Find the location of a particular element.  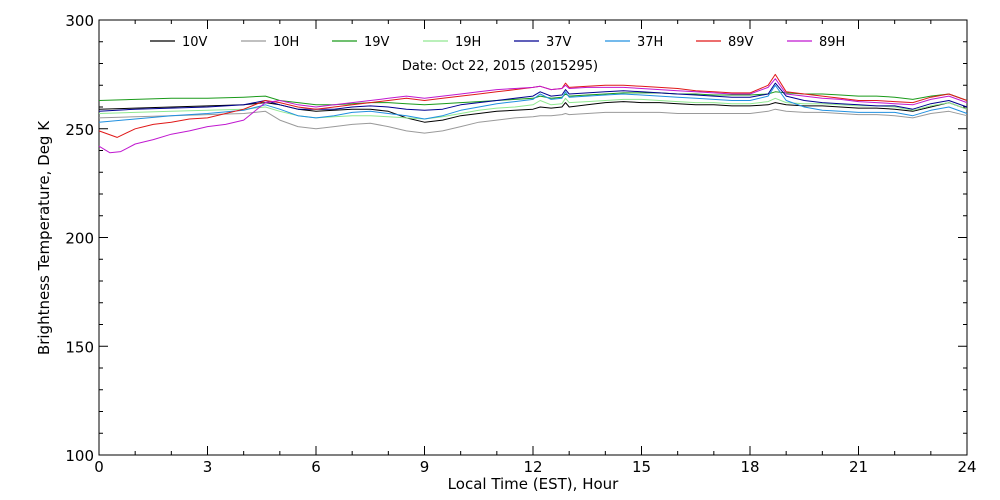

legend-label-37v: 37V is located at coordinates (559, 42).